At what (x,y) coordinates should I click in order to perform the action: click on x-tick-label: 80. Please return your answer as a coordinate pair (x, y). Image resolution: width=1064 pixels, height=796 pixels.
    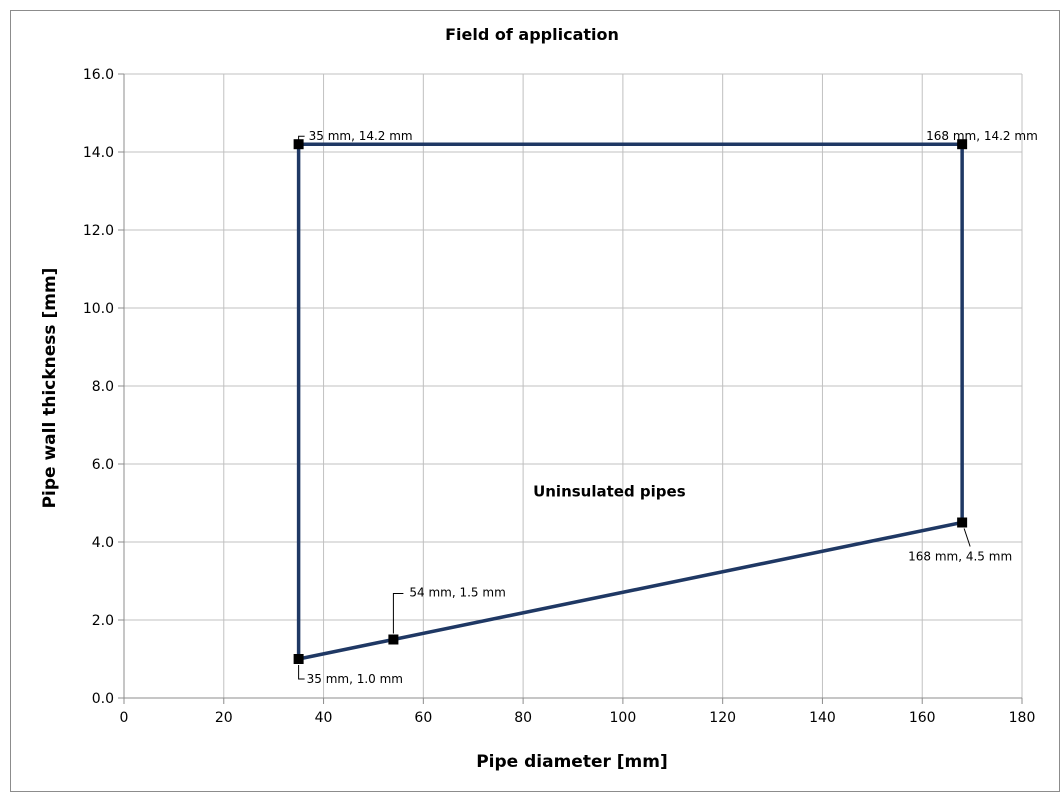
    Looking at the image, I should click on (523, 718).